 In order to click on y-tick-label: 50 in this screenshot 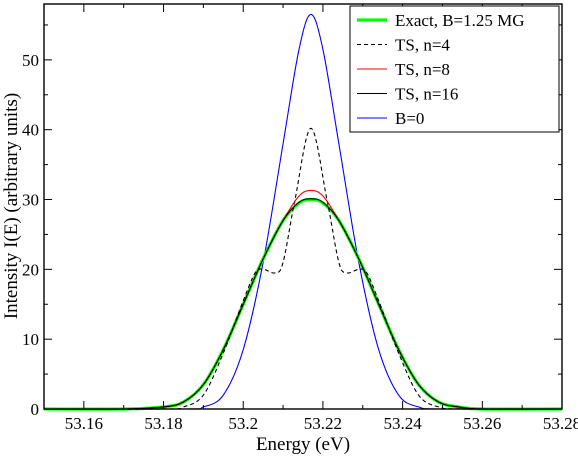, I will do `click(30, 60)`.